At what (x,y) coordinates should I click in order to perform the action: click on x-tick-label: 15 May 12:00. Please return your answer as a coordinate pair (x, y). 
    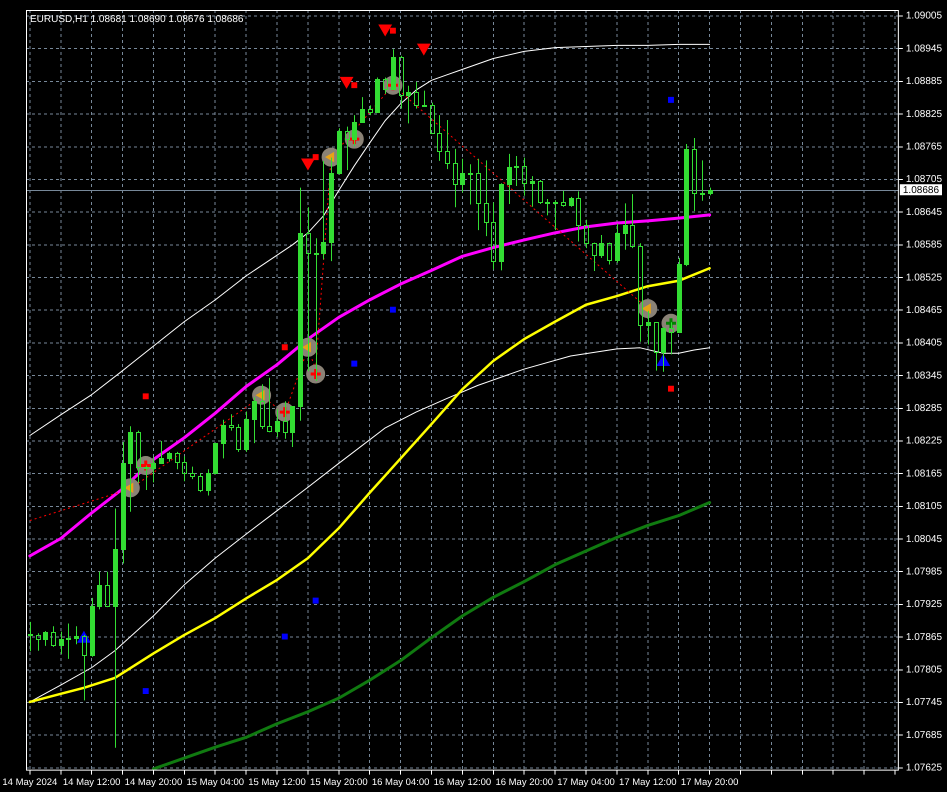
    Looking at the image, I should click on (277, 782).